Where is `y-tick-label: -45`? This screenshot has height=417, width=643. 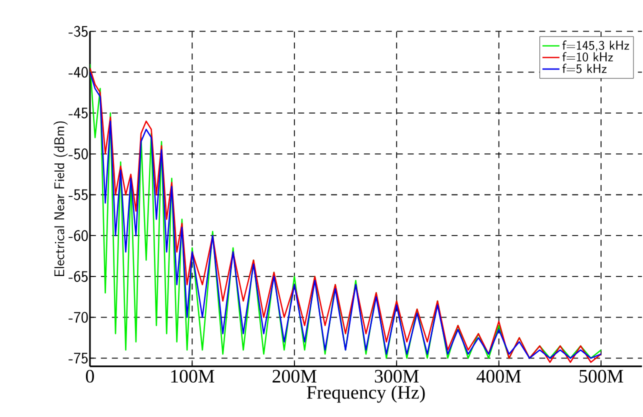 y-tick-label: -45 is located at coordinates (78, 113).